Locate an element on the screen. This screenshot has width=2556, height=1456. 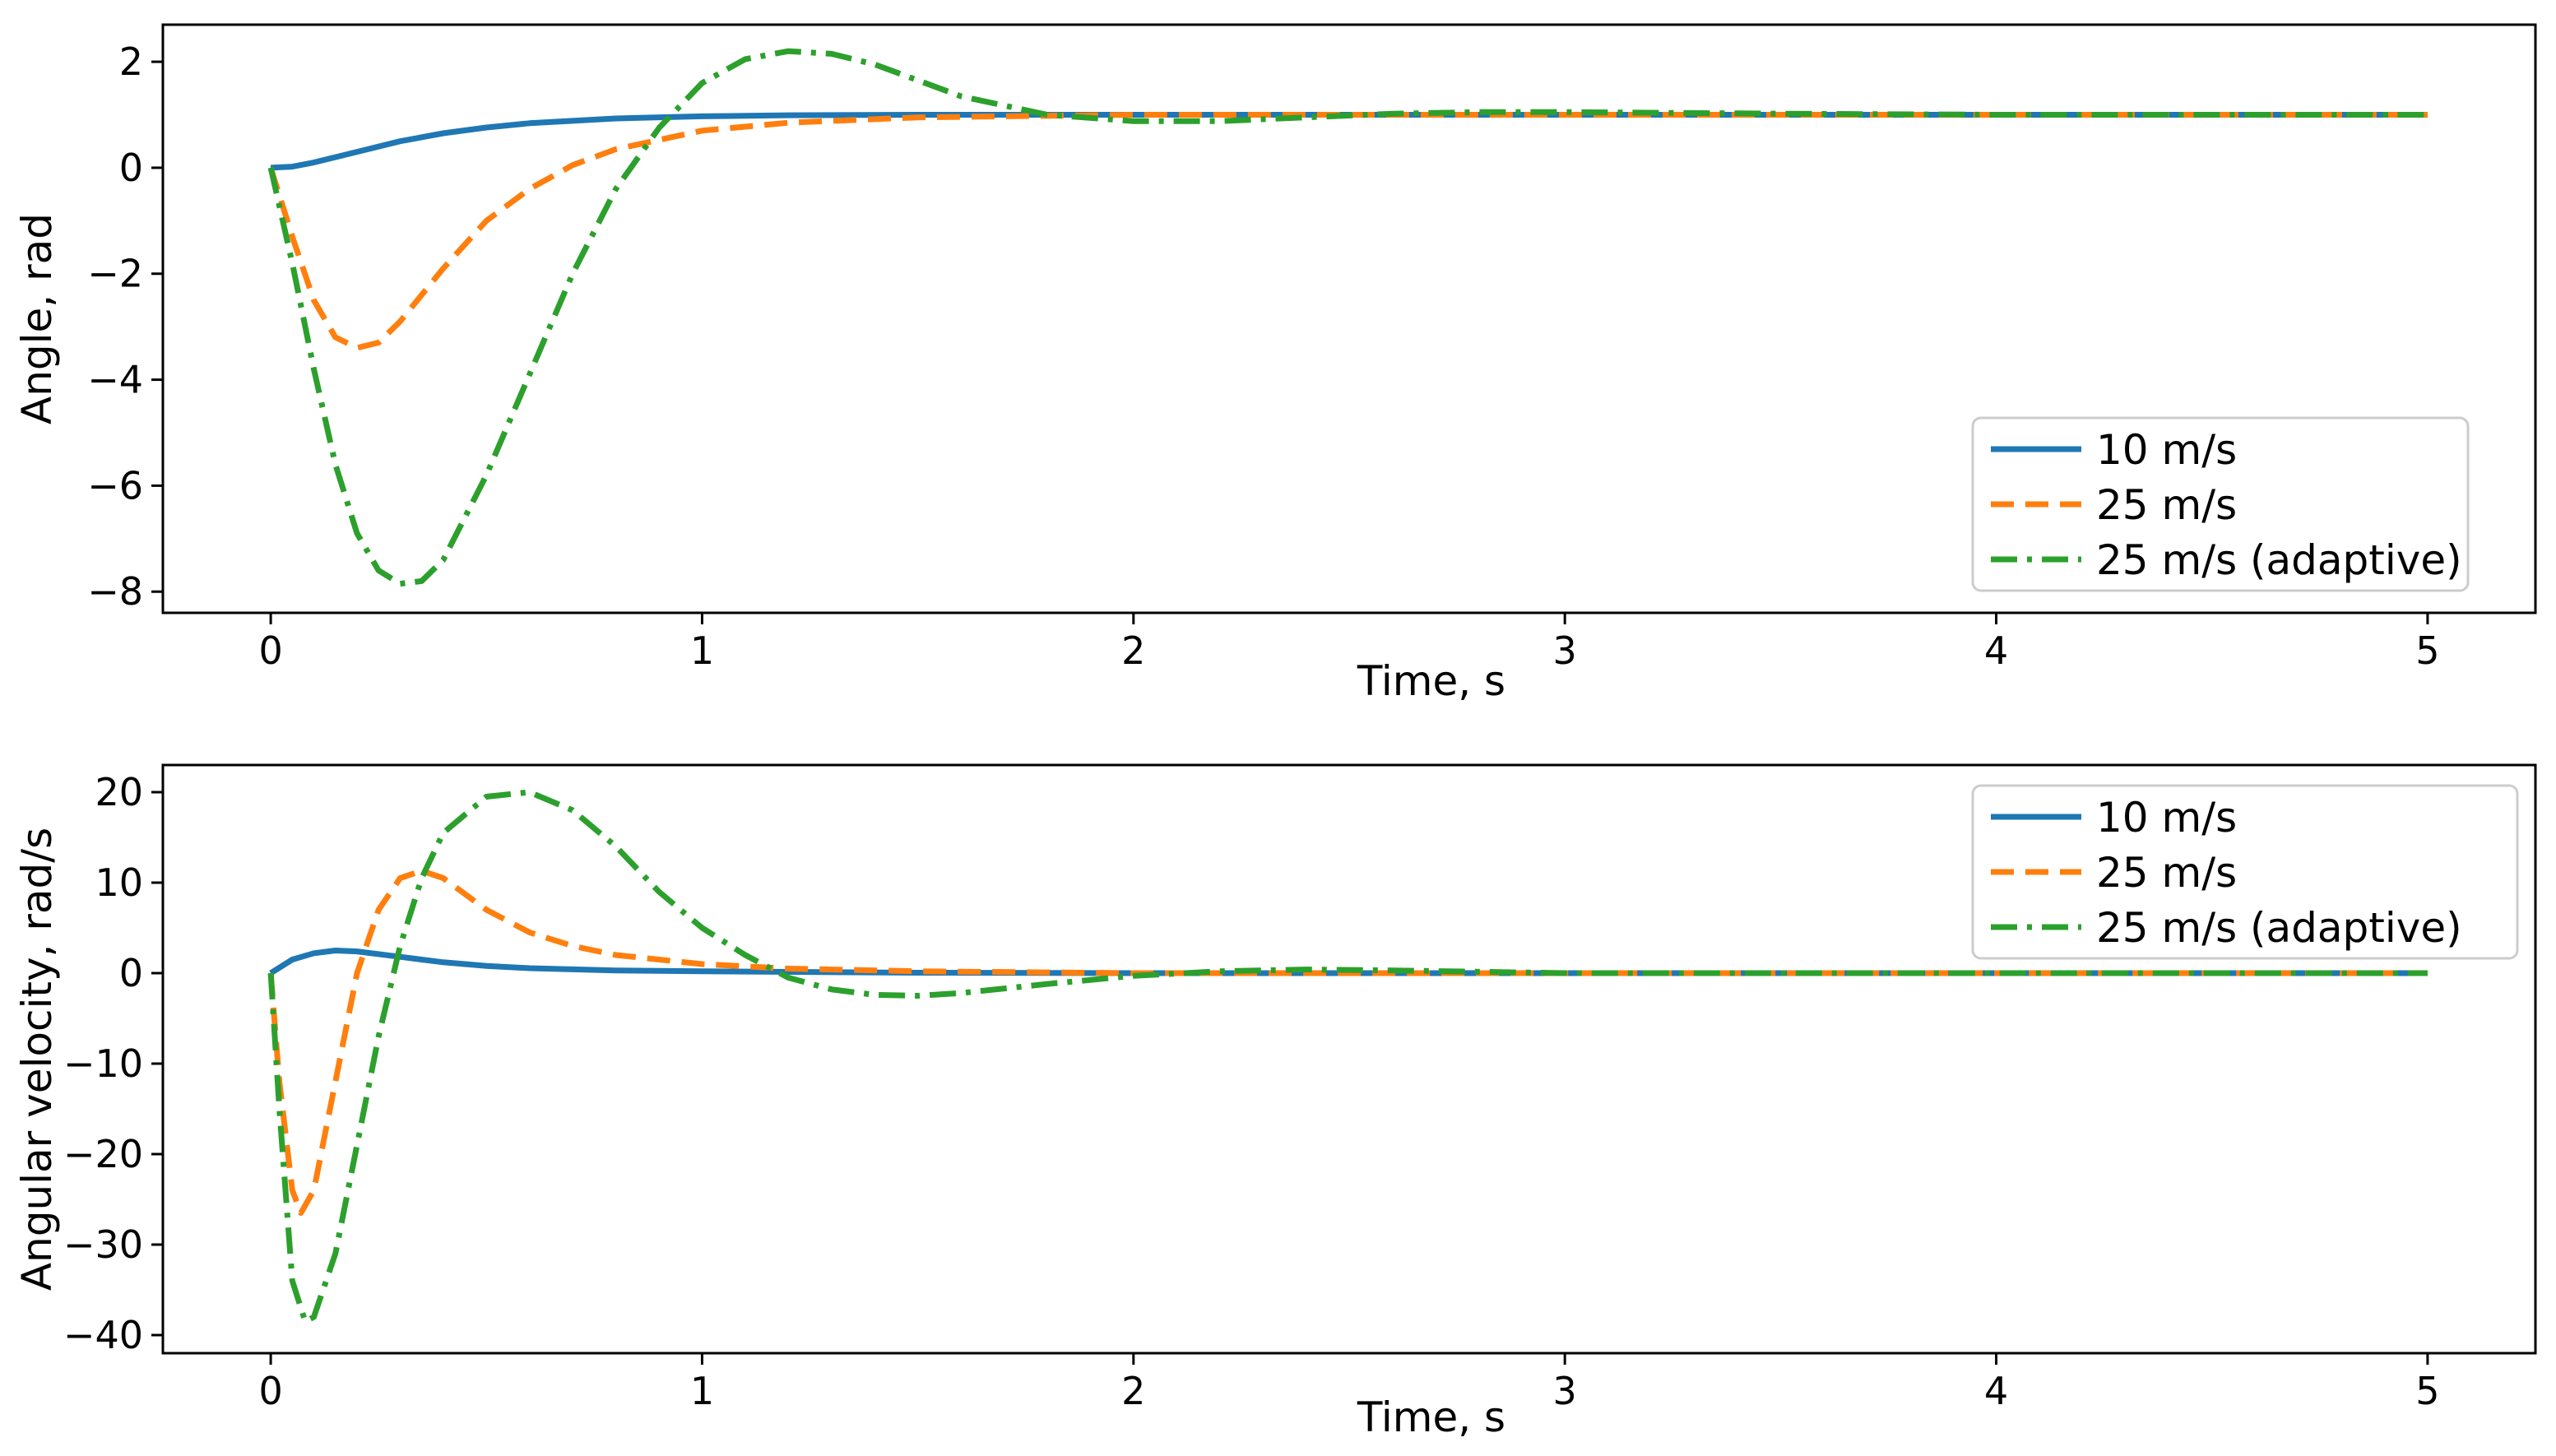
y-tick-label: −2 is located at coordinates (115, 274).